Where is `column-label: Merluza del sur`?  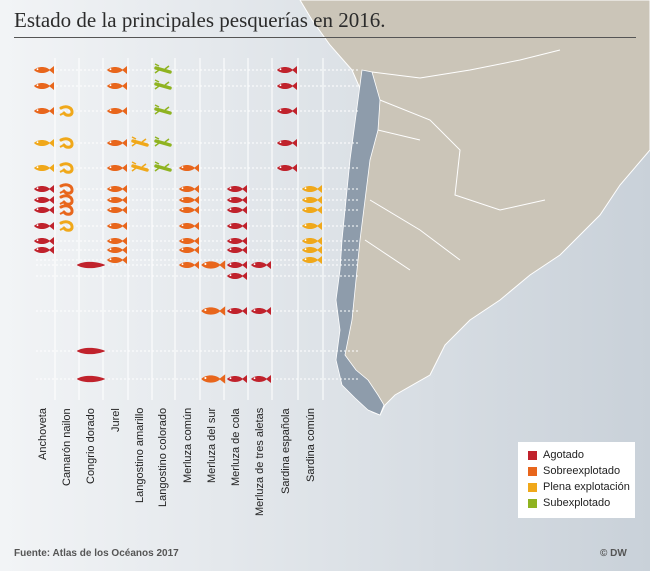 column-label: Merluza del sur is located at coordinates (212, 445).